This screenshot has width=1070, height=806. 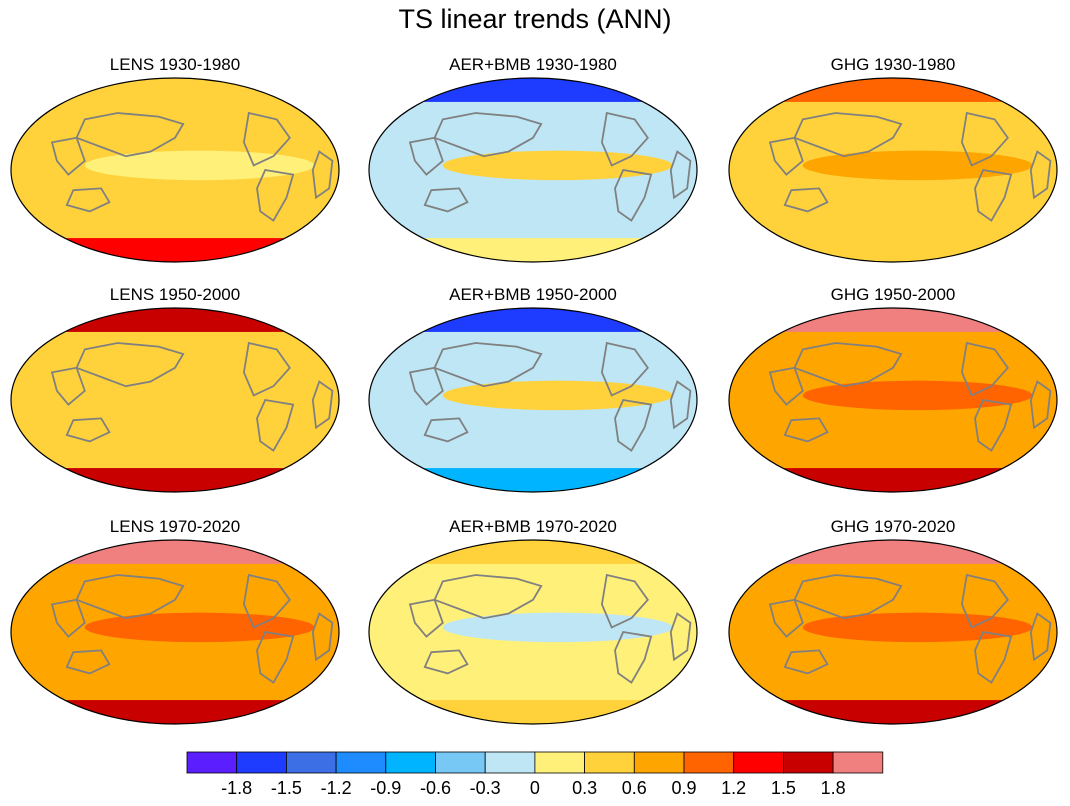 What do you see at coordinates (634, 788) in the screenshot?
I see `colorbar-tick-label: 0.6` at bounding box center [634, 788].